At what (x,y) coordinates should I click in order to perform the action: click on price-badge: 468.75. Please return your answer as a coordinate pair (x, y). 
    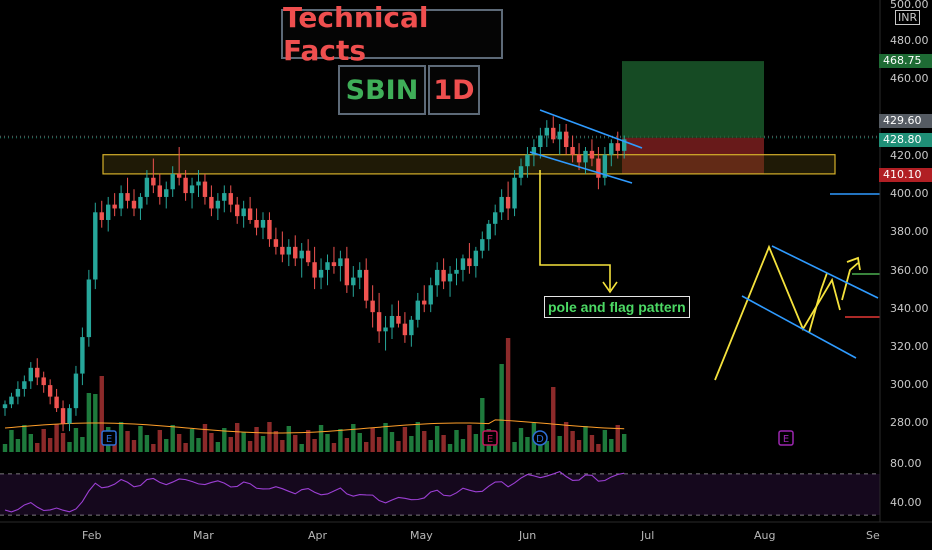
    Looking at the image, I should click on (905, 61).